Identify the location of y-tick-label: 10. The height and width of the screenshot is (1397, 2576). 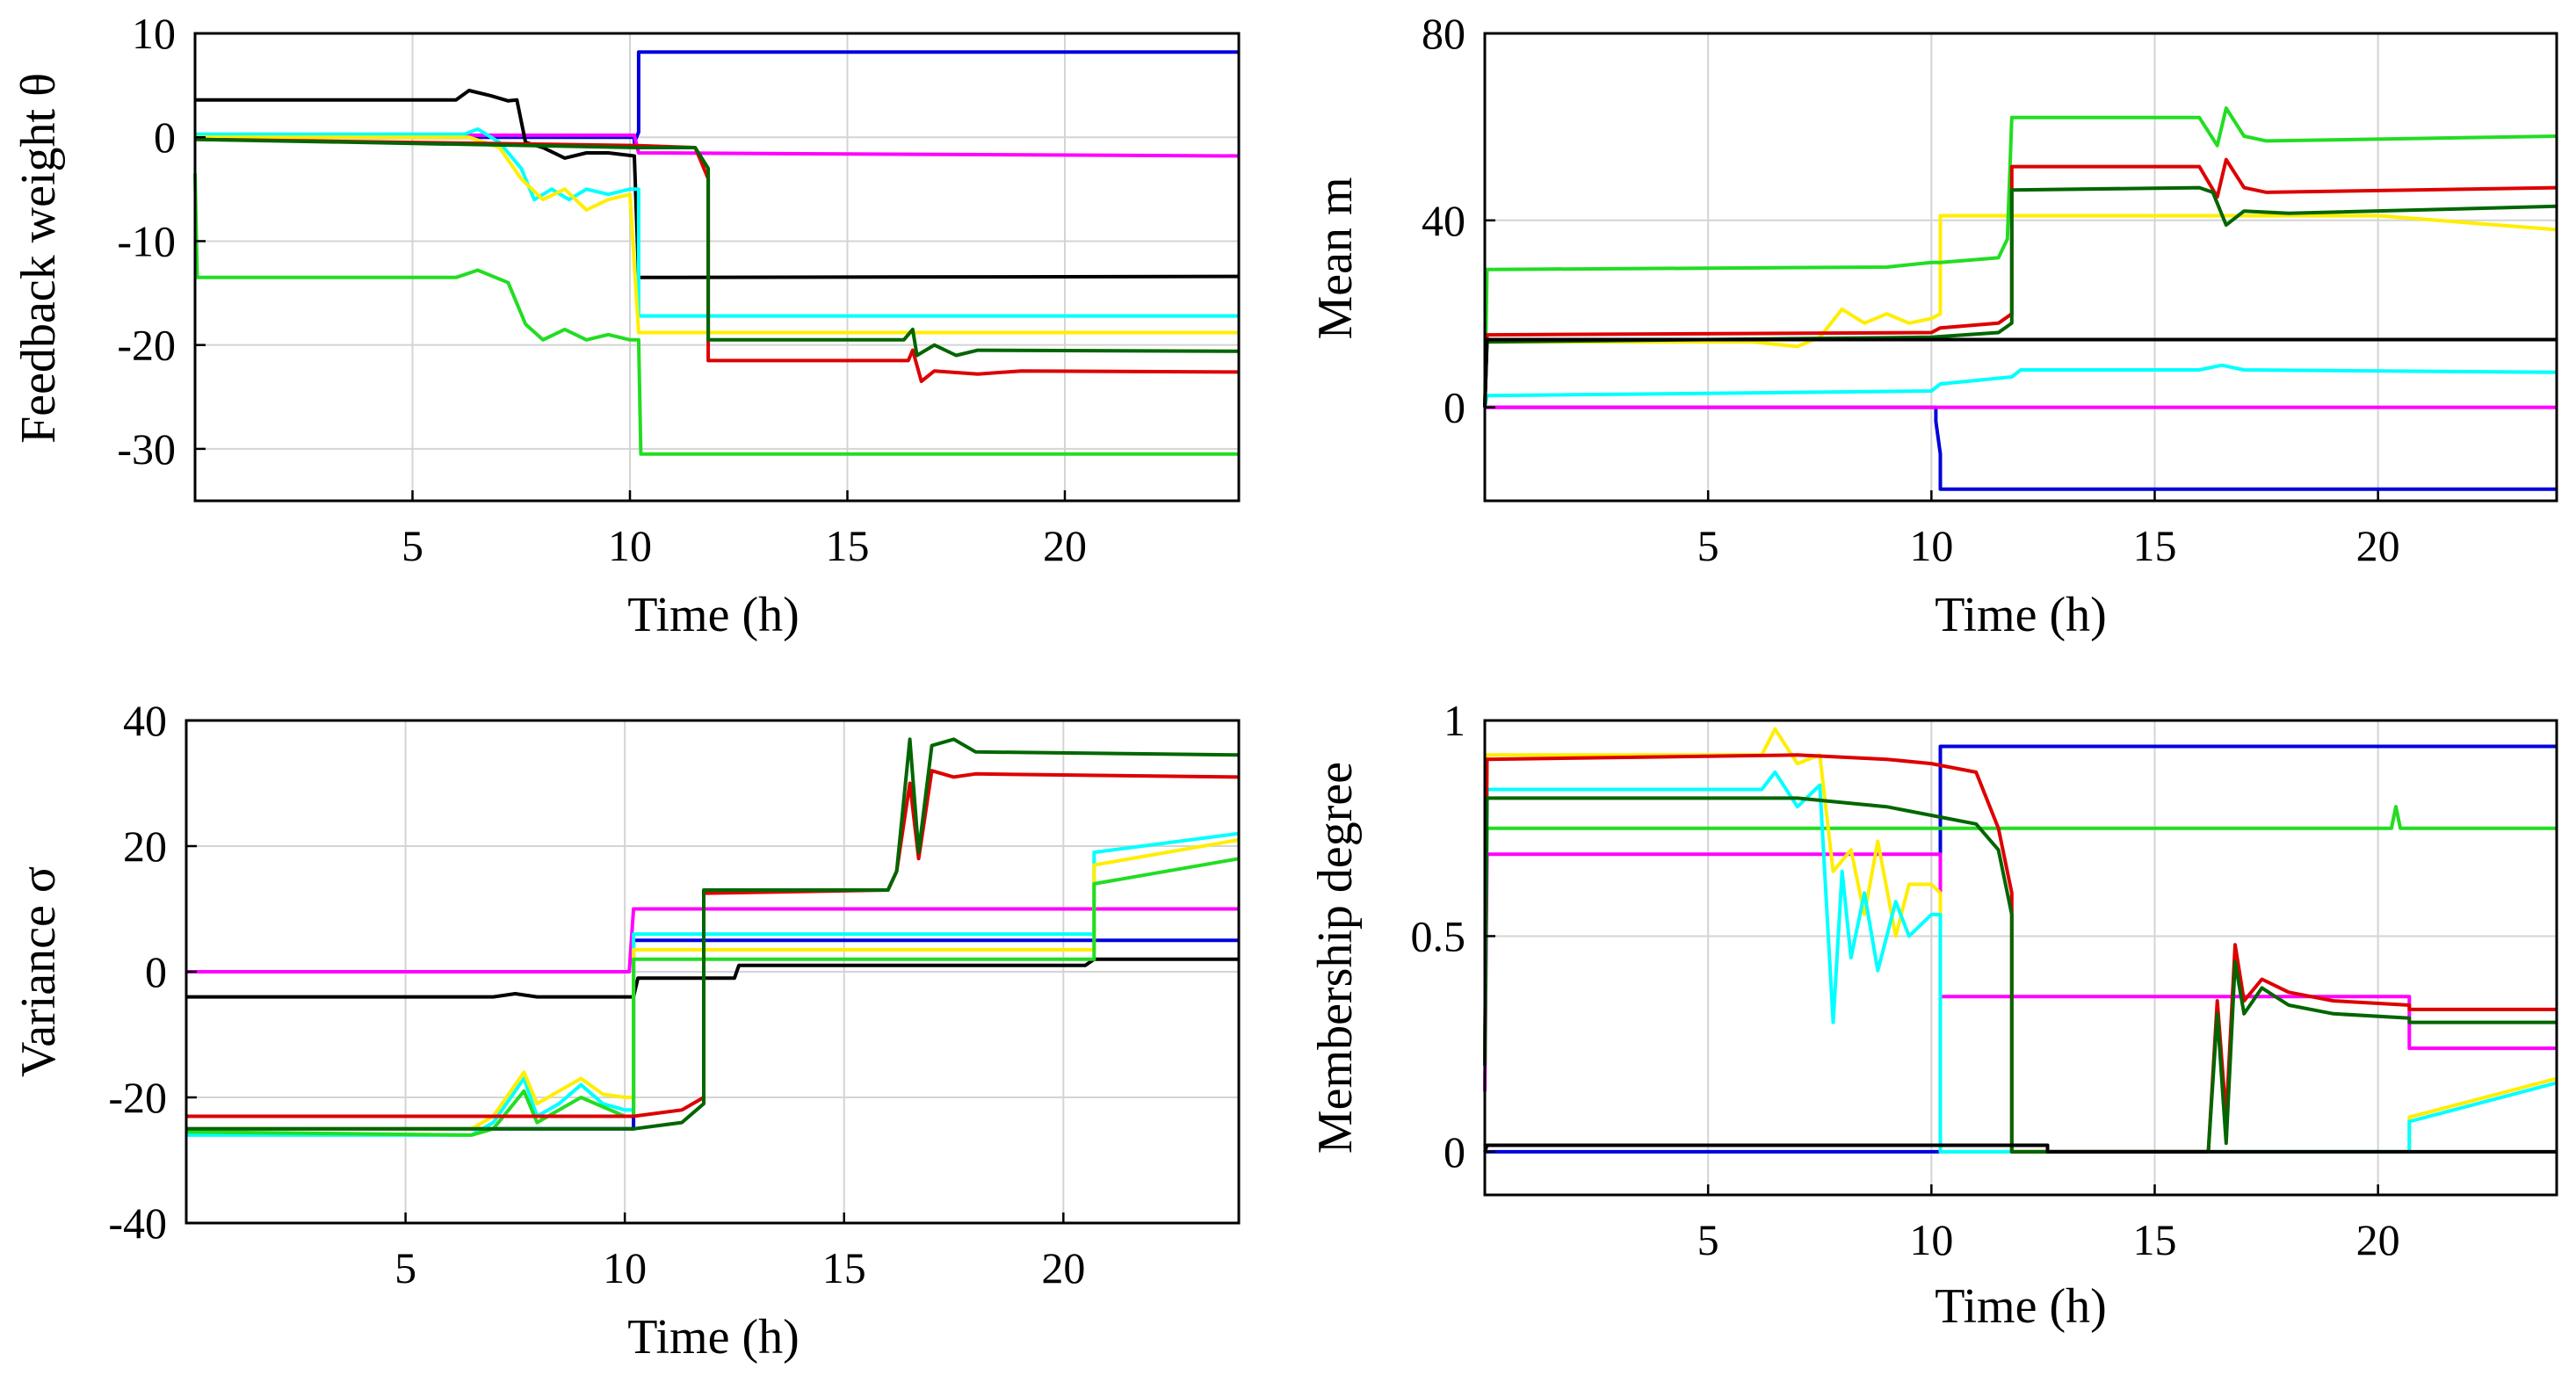
(154, 34).